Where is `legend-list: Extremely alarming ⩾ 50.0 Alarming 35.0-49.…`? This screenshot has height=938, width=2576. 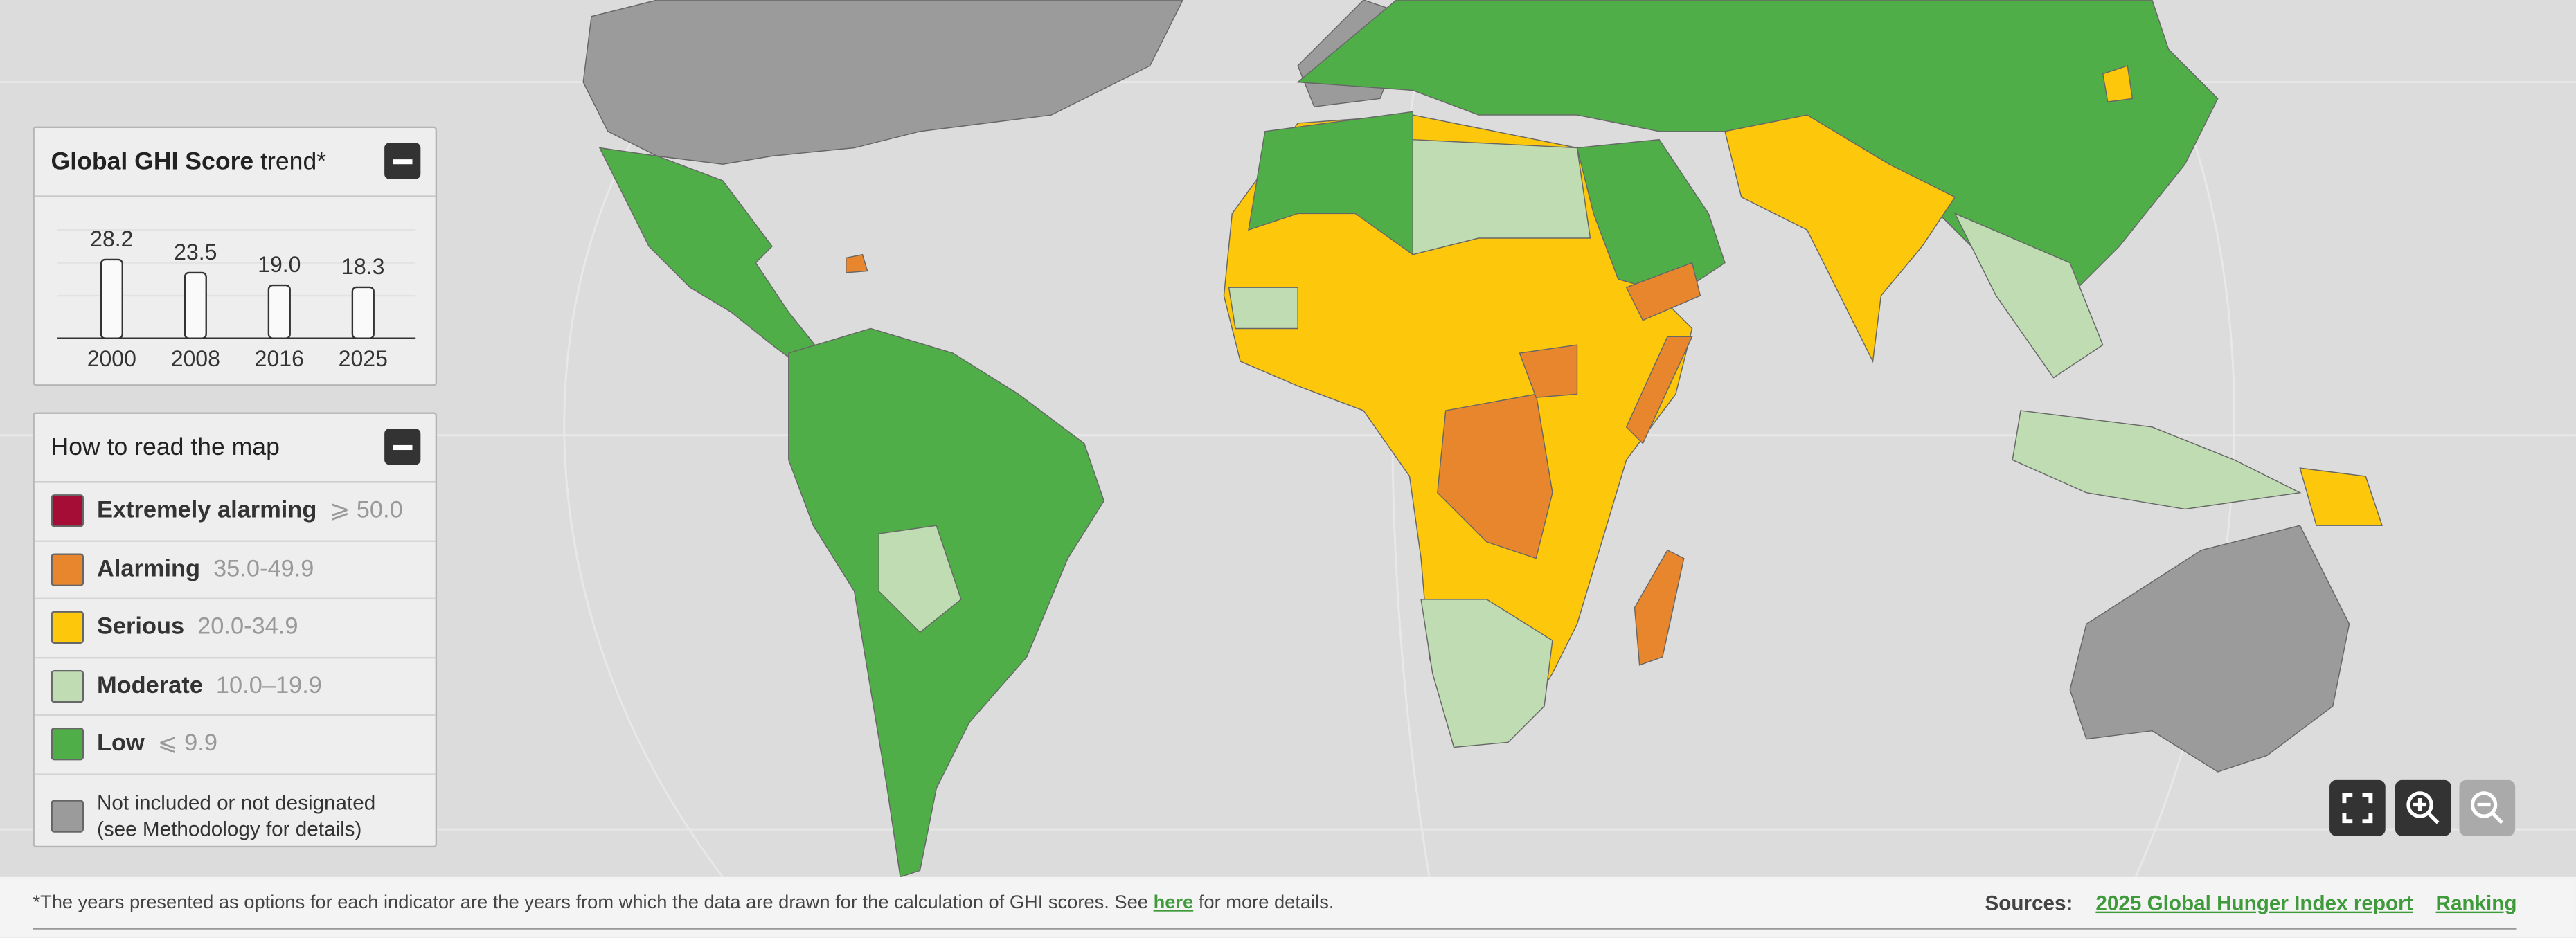 legend-list: Extremely alarming ⩾ 50.0 Alarming 35.0-49.… is located at coordinates (235, 669).